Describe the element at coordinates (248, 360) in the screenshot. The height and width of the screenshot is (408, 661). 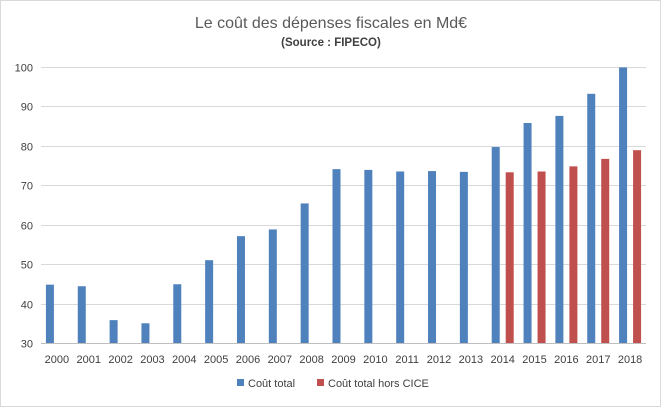
I see `x-tick-label: 2006` at that location.